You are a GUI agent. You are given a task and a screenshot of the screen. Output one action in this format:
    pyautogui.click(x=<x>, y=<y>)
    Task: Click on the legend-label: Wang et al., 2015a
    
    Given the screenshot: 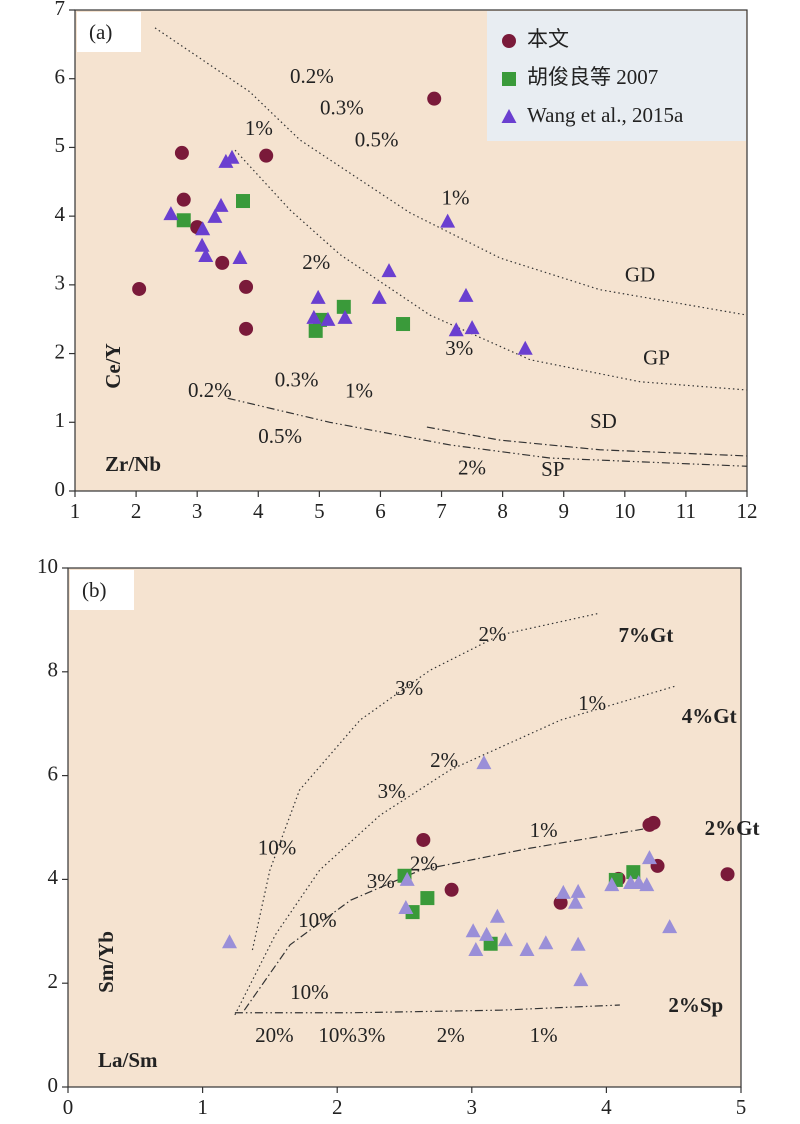 What is the action you would take?
    pyautogui.click(x=605, y=115)
    